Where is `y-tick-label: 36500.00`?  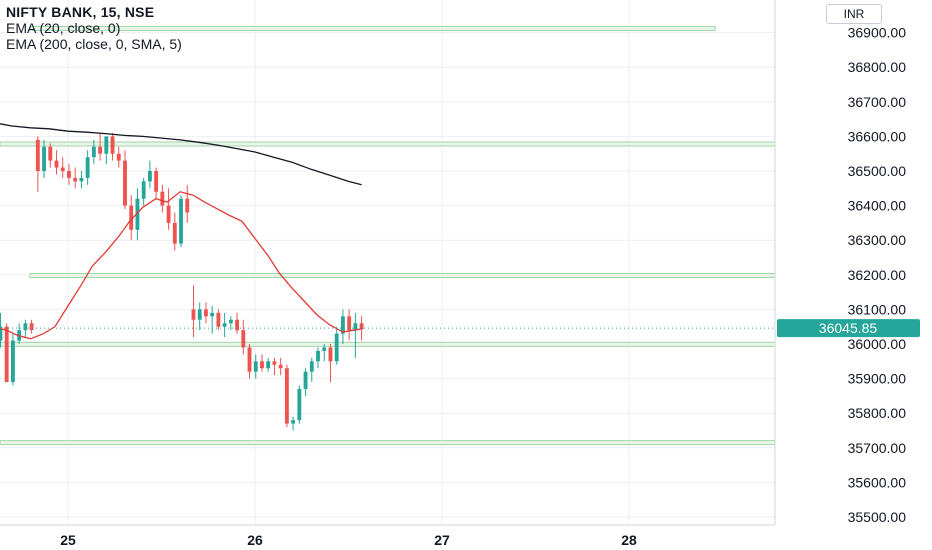 y-tick-label: 36500.00 is located at coordinates (877, 171).